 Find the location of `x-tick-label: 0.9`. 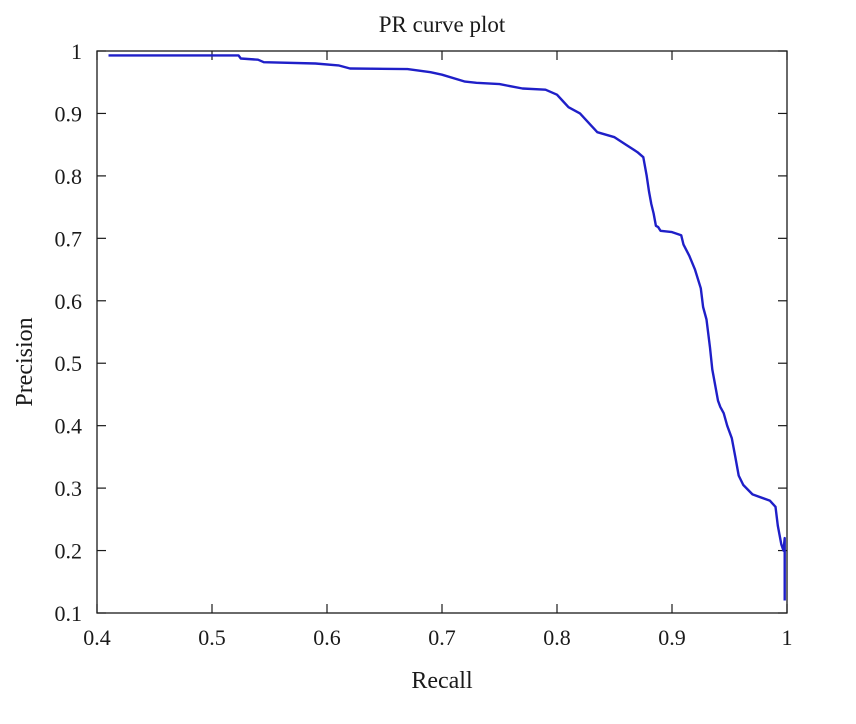

x-tick-label: 0.9 is located at coordinates (672, 637).